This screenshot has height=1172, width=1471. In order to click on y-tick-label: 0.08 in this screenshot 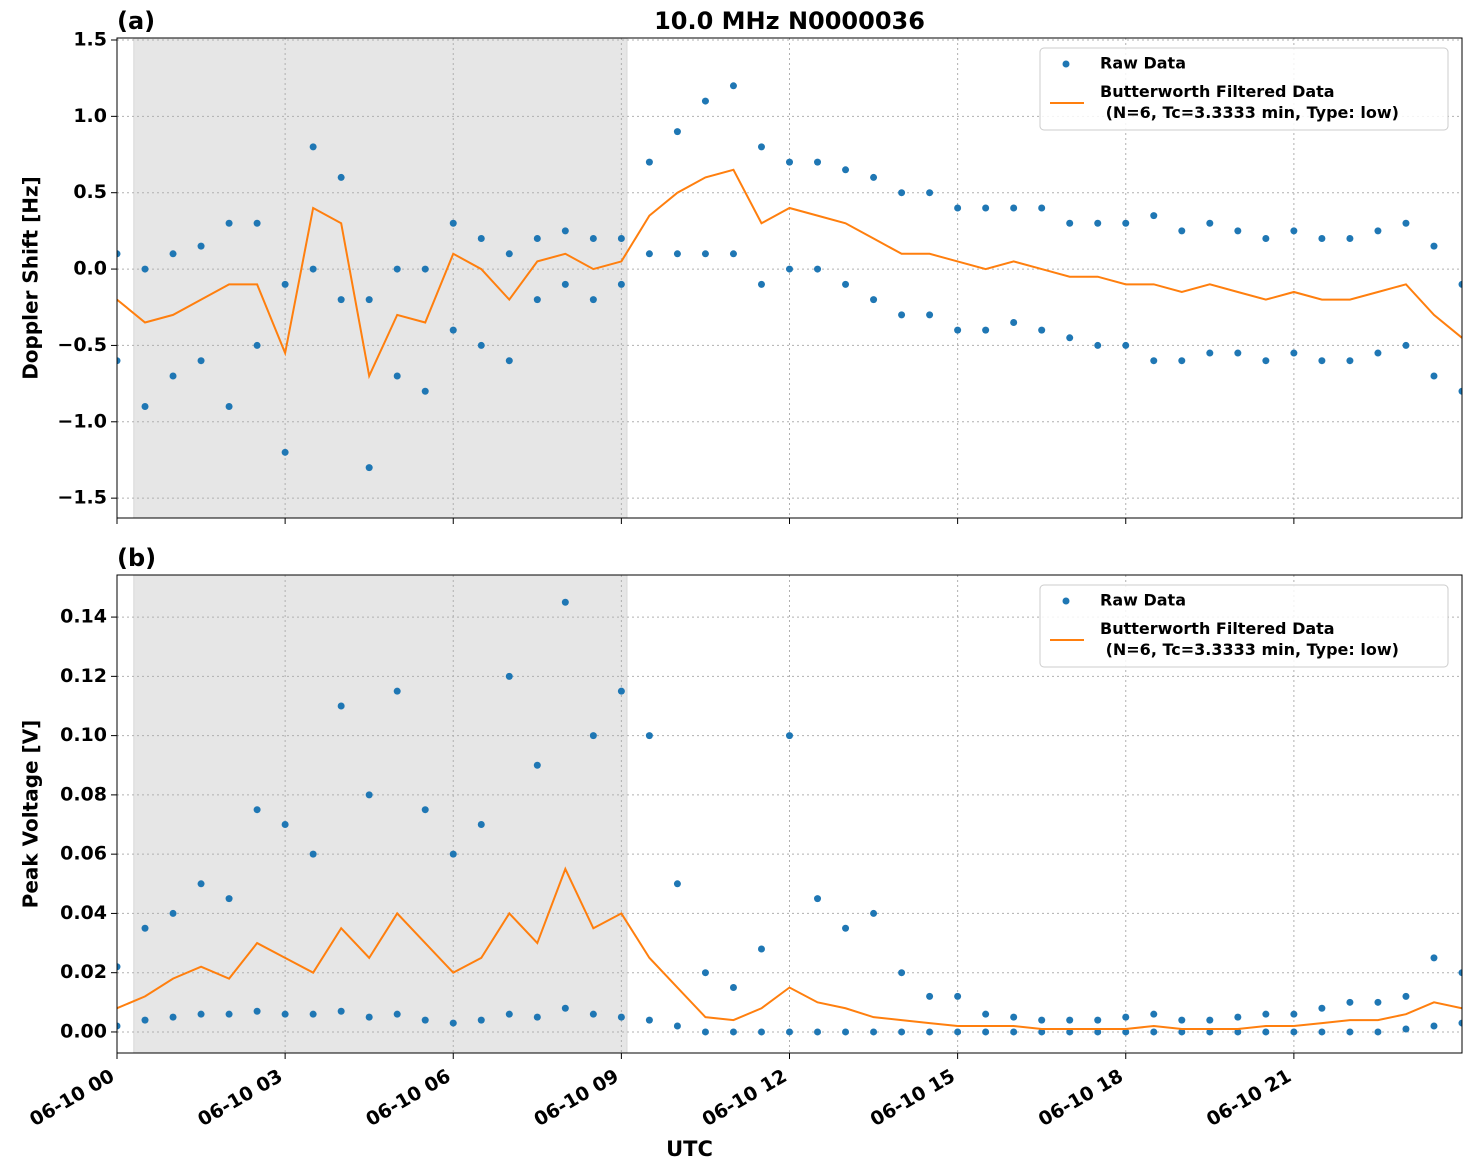, I will do `click(83, 794)`.